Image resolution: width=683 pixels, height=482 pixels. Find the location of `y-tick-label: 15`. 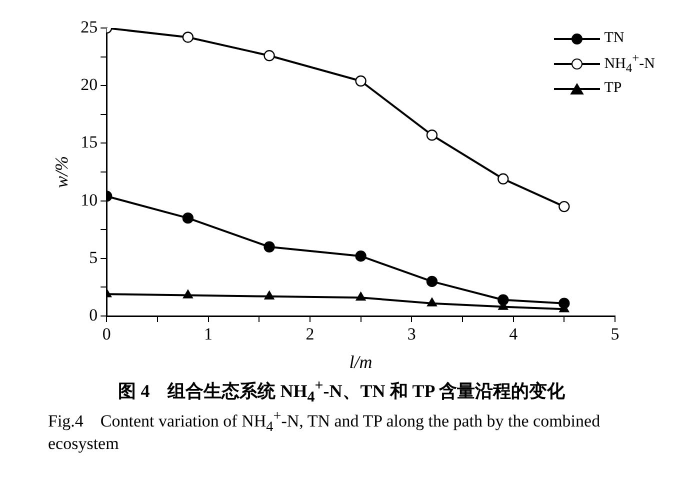

y-tick-label: 15 is located at coordinates (89, 142).